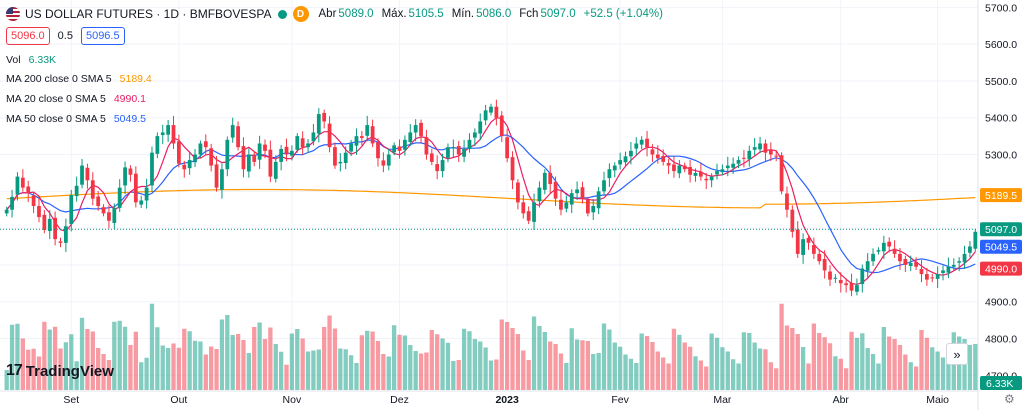  I want to click on price-tick-label: 5400.0, so click(1001, 119).